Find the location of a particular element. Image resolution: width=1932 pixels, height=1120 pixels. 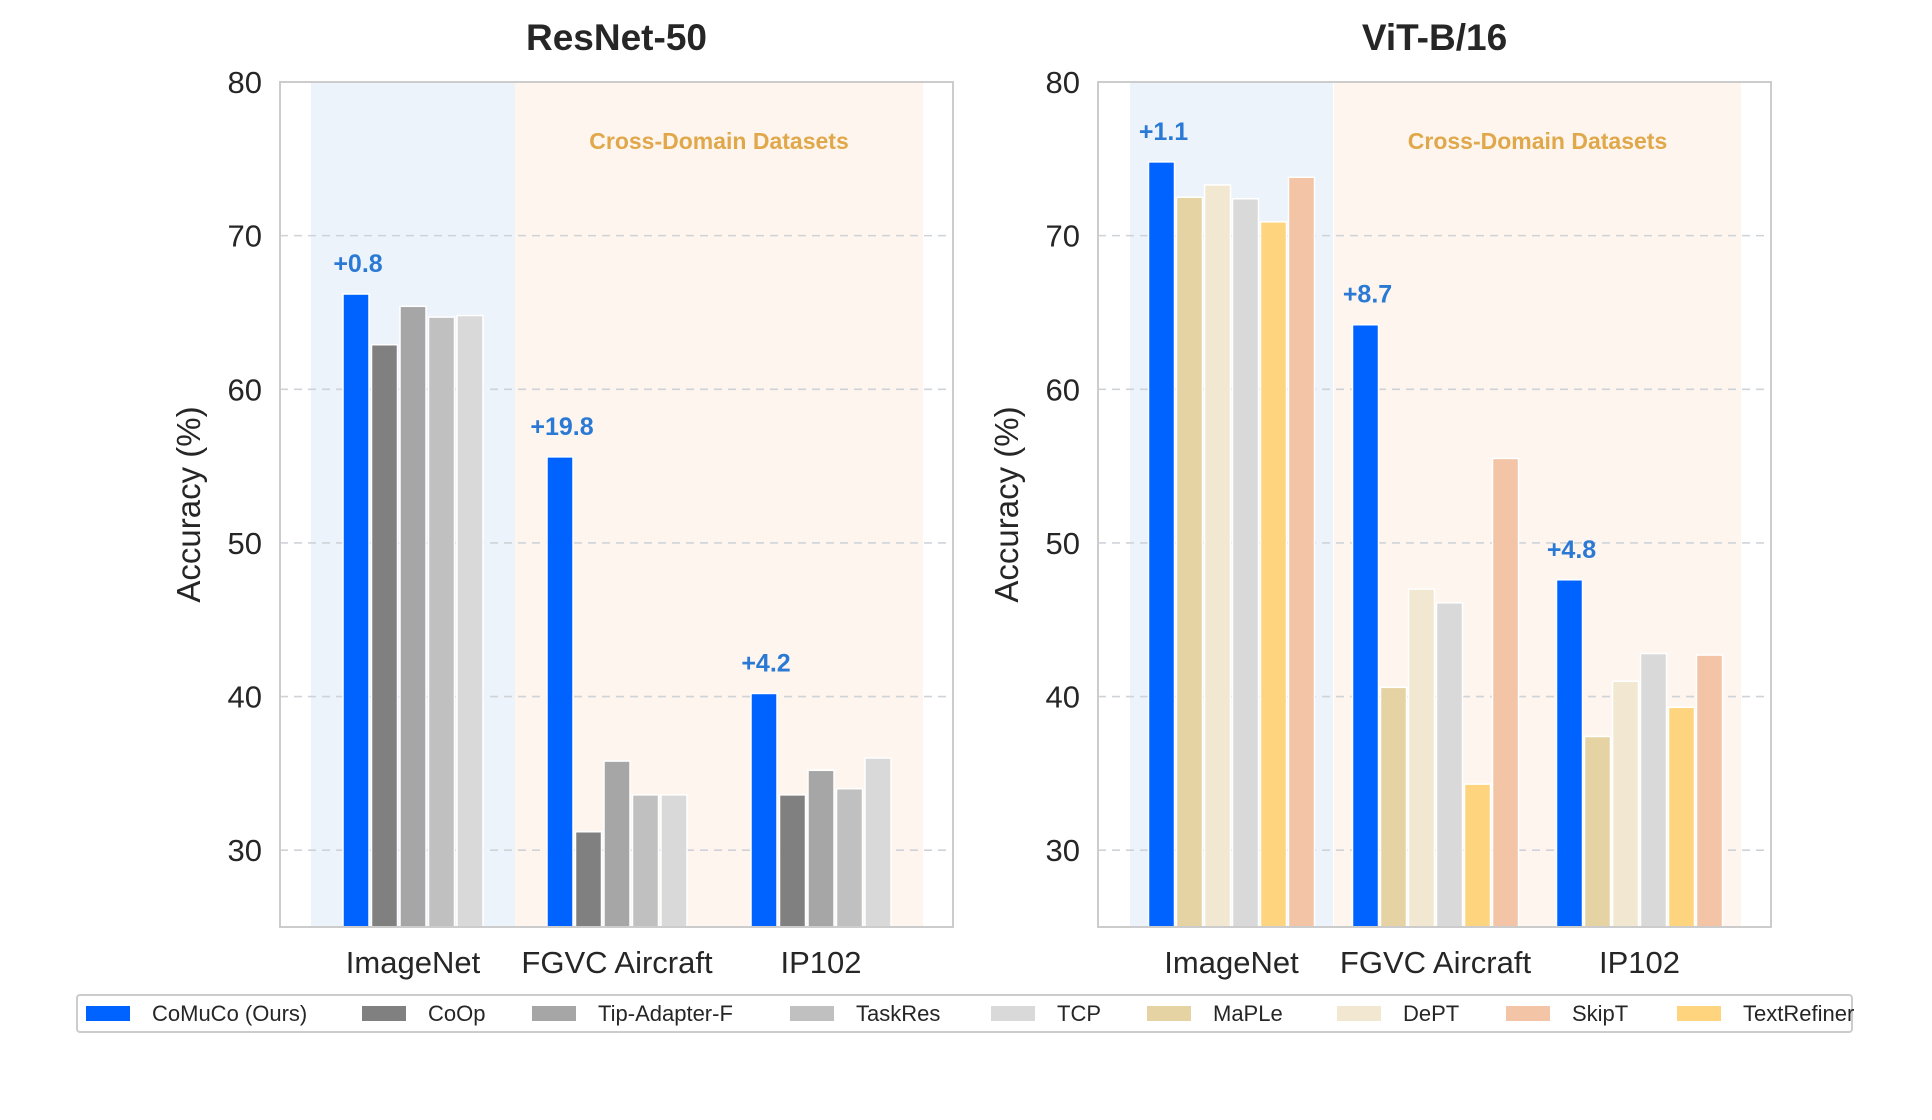

legend-item: MaPLe is located at coordinates (1215, 1013).